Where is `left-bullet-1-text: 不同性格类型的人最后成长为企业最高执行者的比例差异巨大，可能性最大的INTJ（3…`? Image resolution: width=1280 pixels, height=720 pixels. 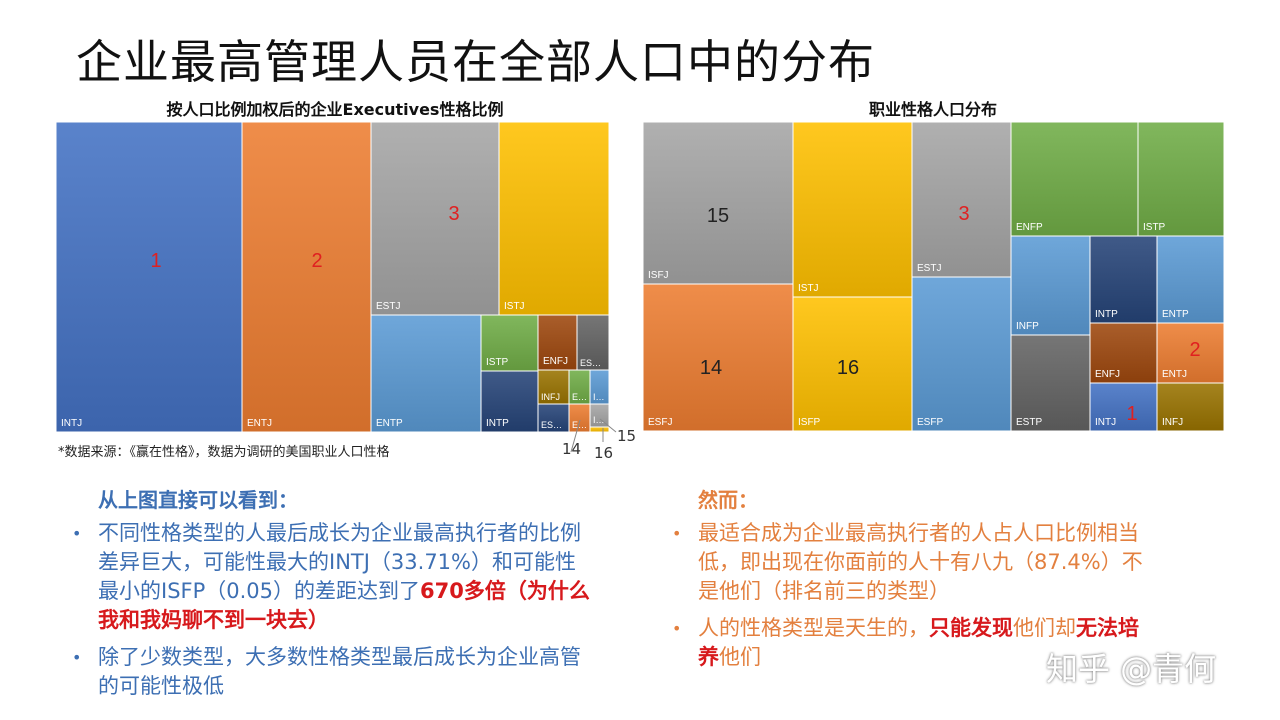
left-bullet-1-text: 不同性格类型的人最后成长为企业最高执行者的比例差异巨大，可能性最大的INTJ（3… is located at coordinates (339, 562).